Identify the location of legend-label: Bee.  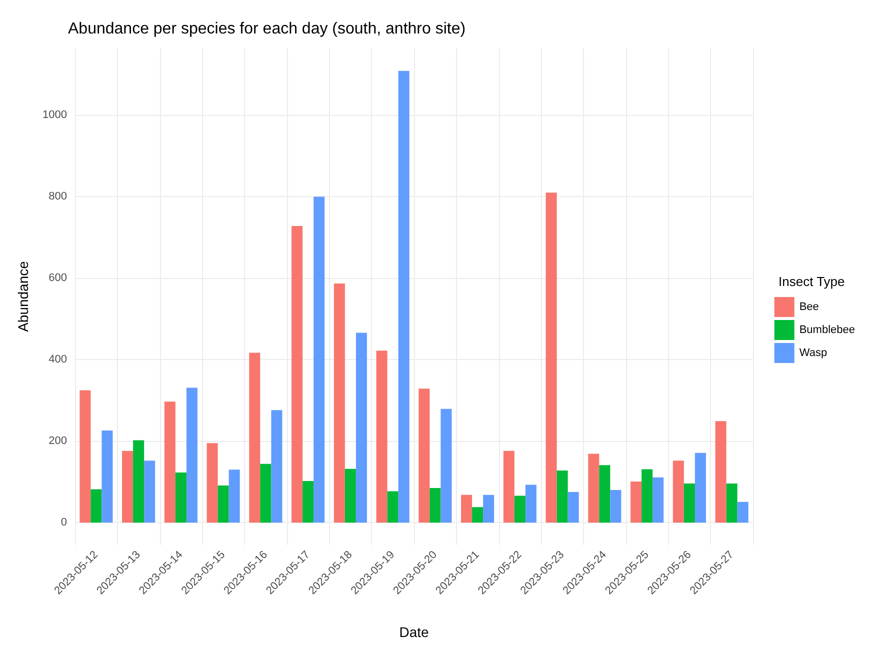
(809, 307).